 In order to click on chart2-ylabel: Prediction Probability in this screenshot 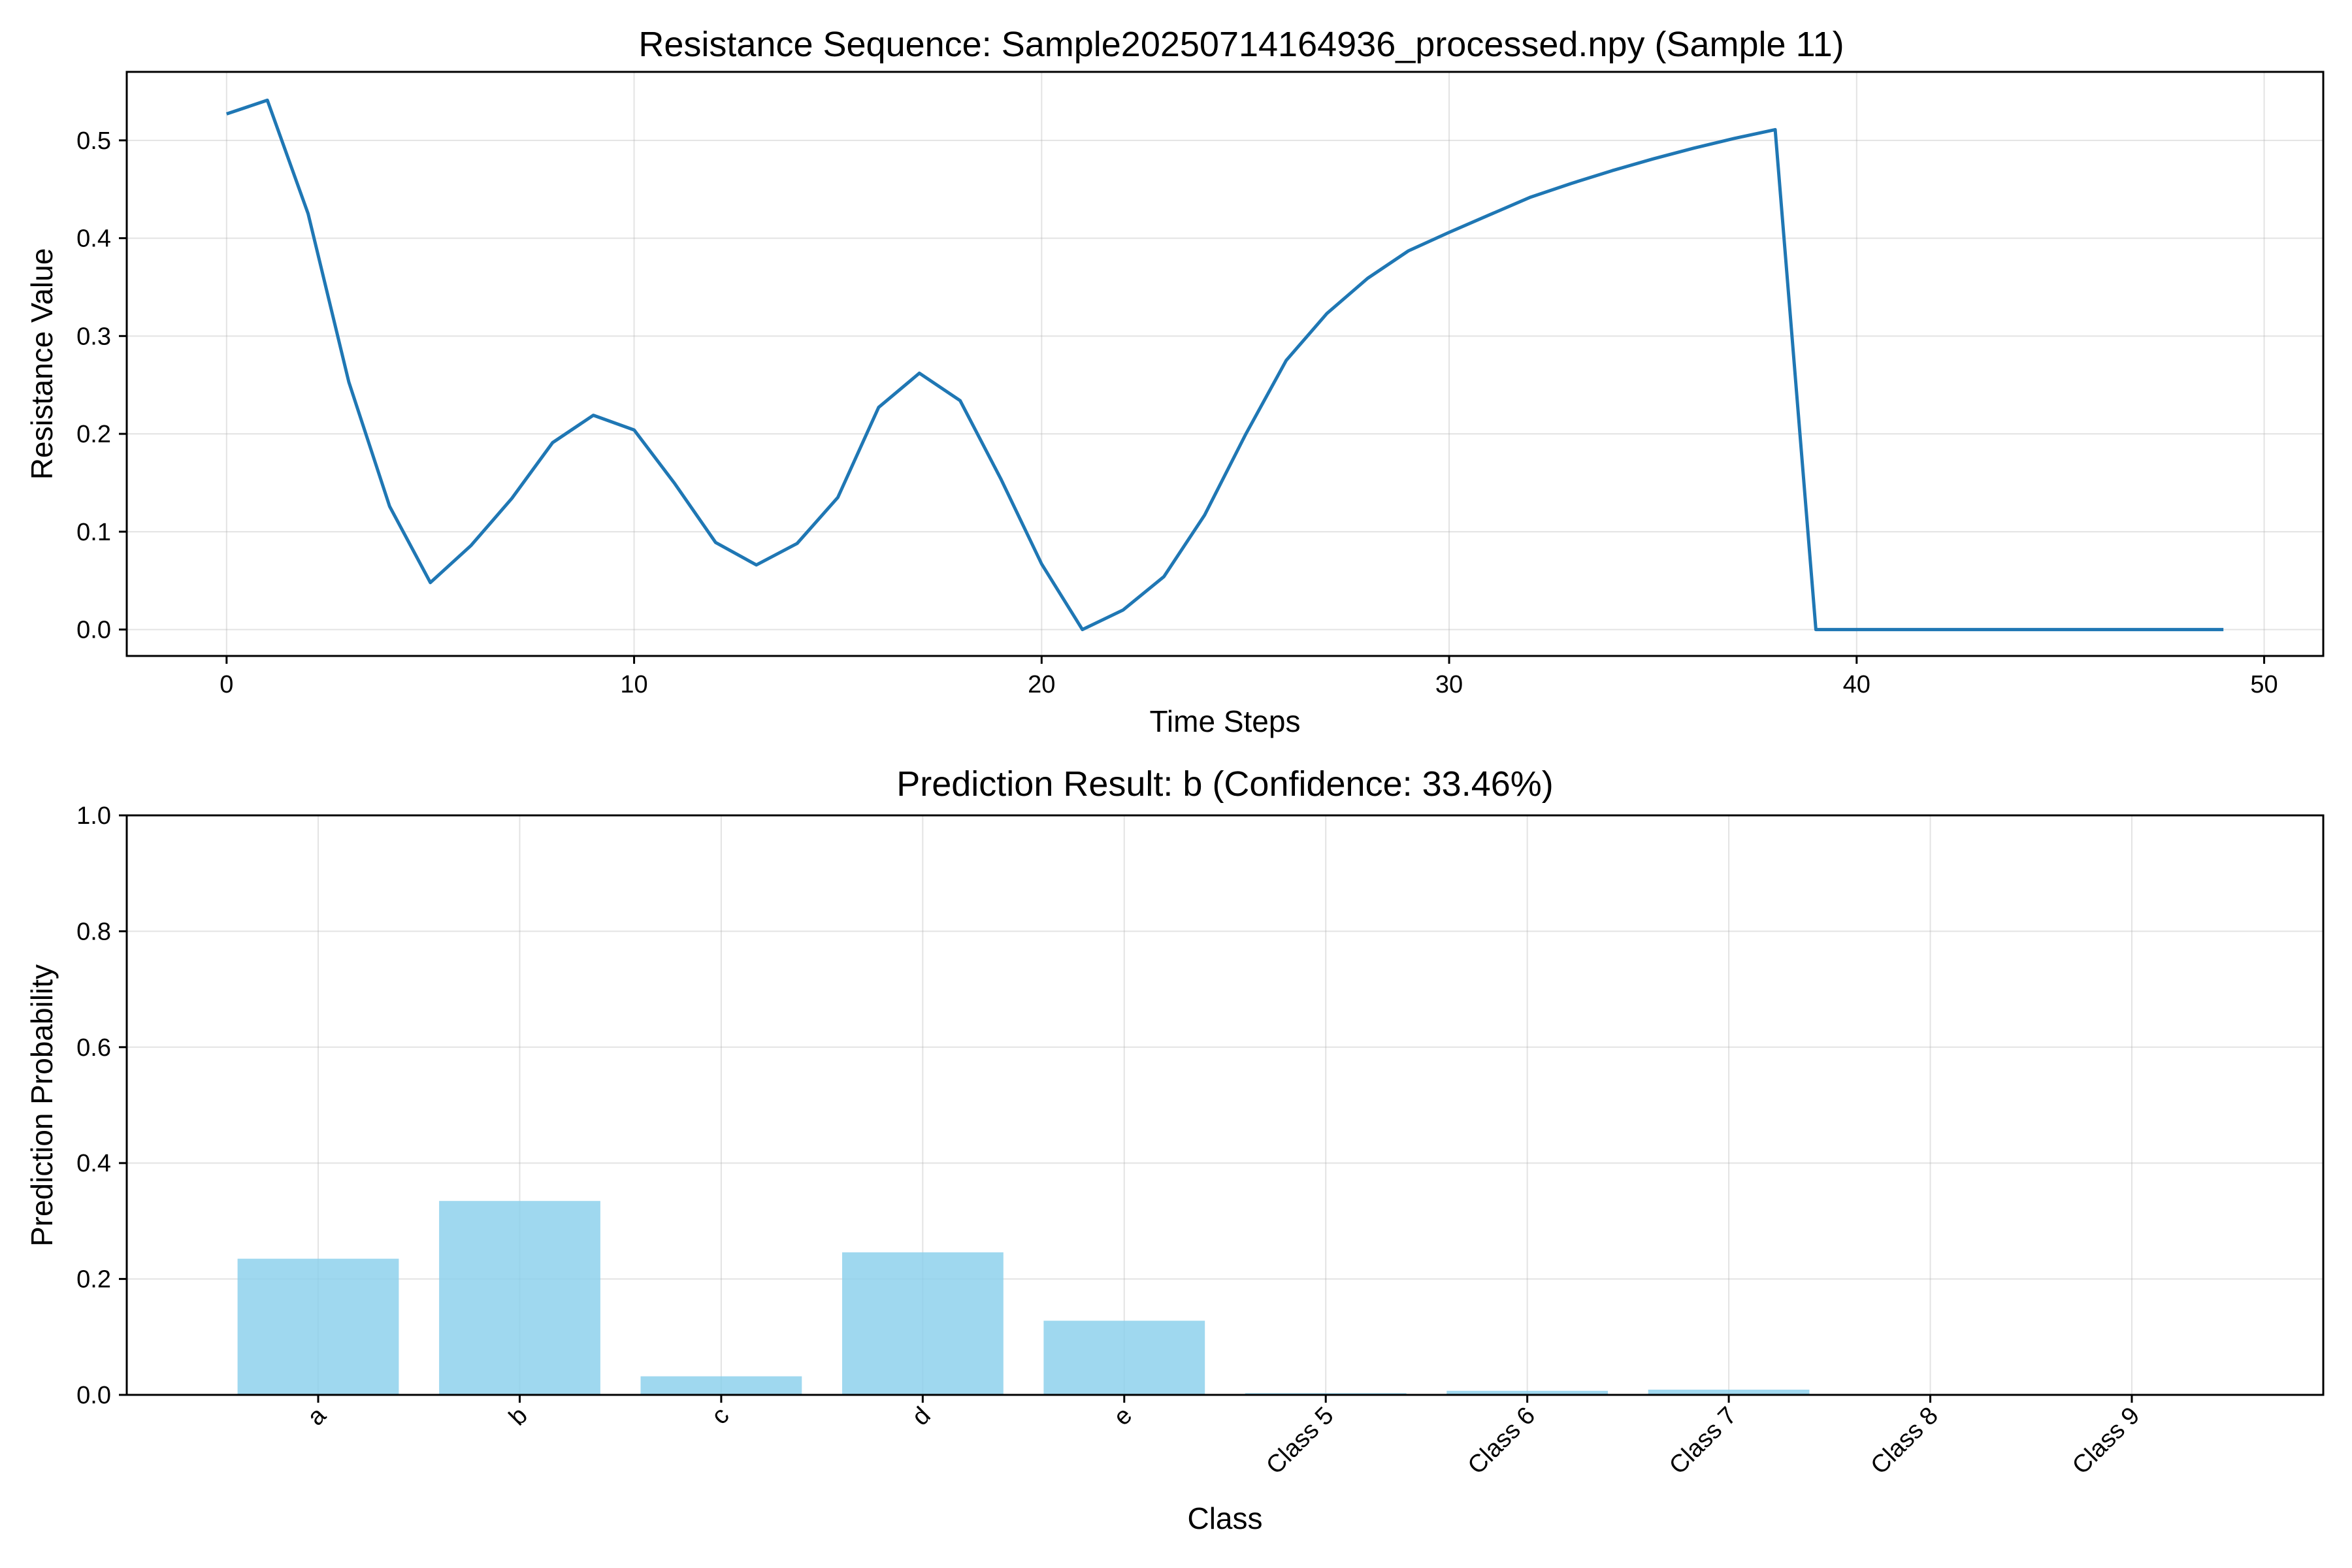, I will do `click(42, 1105)`.